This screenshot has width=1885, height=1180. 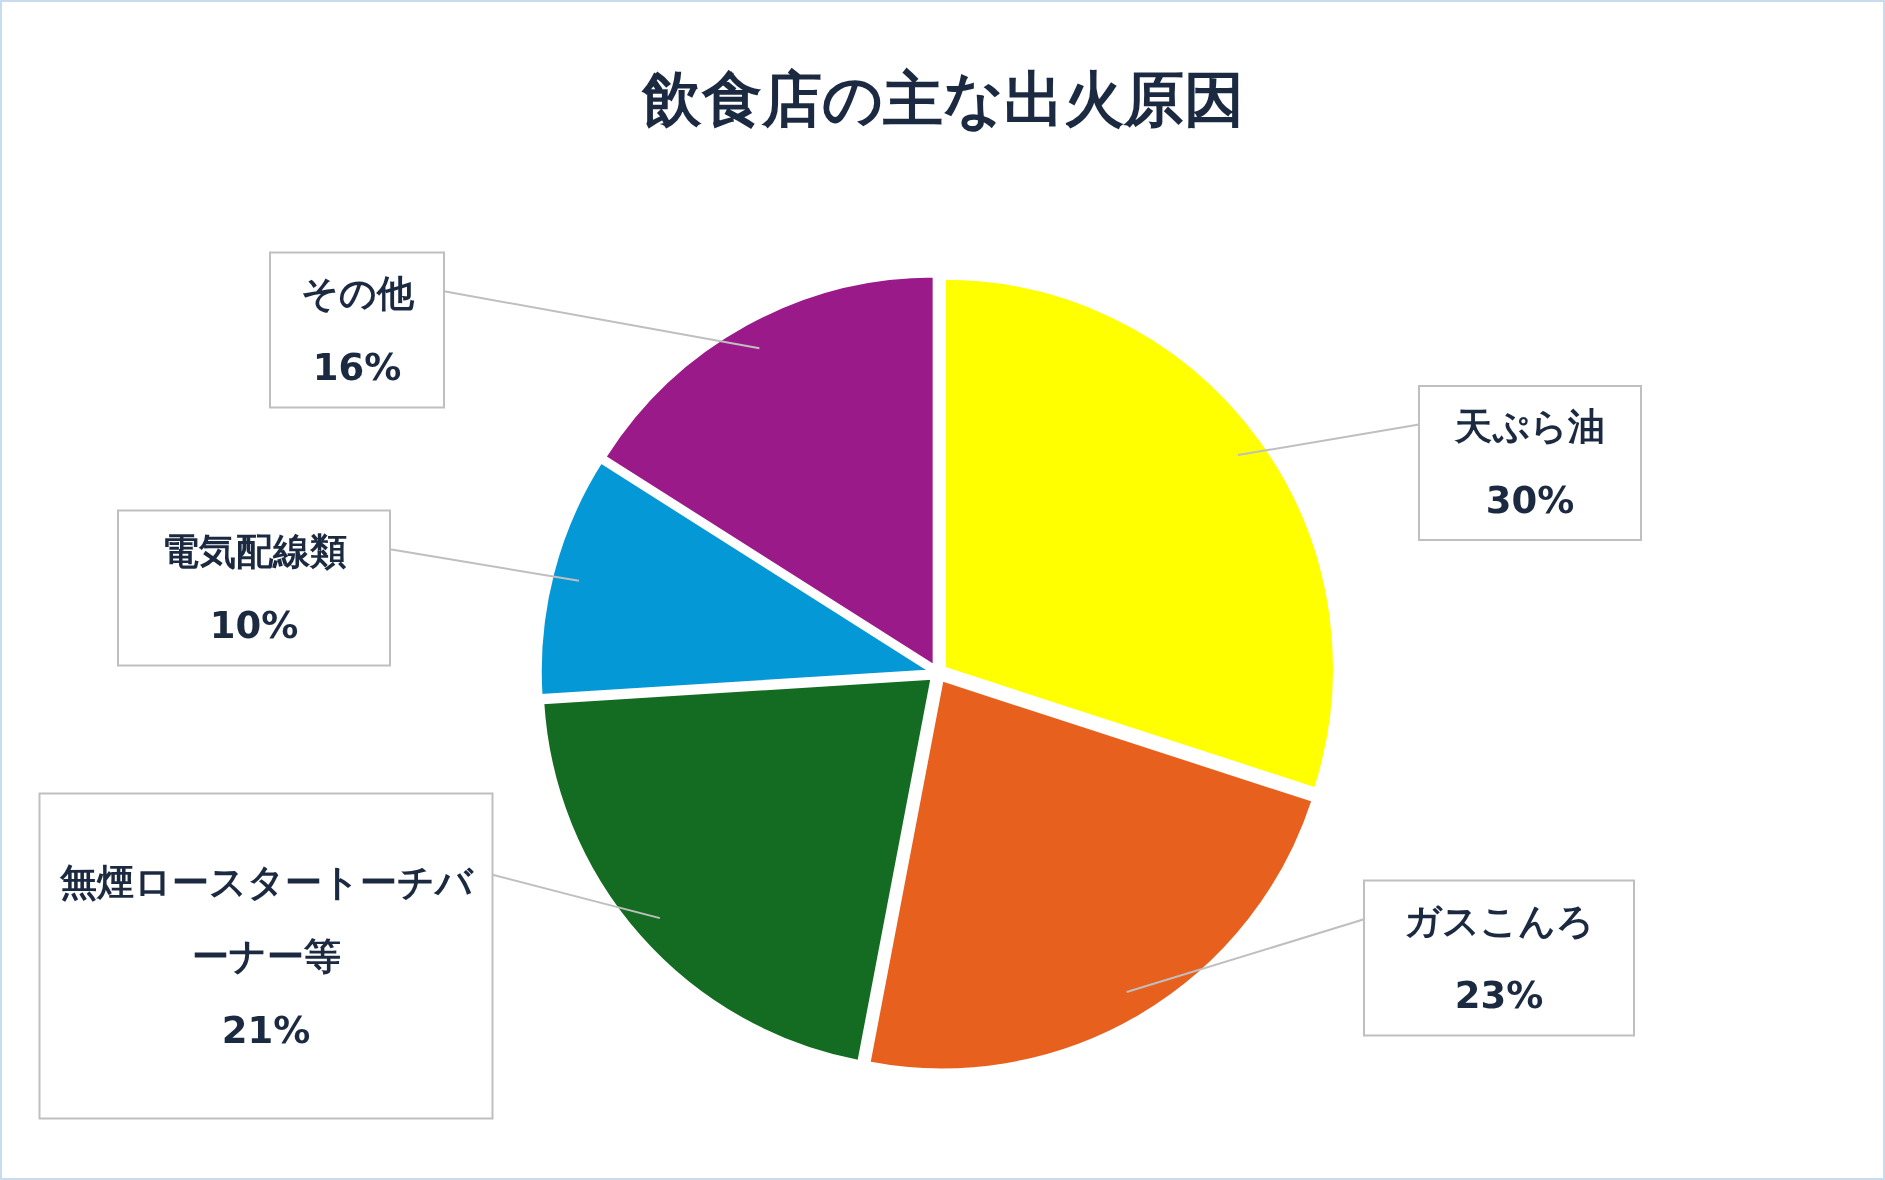 What do you see at coordinates (357, 293) in the screenshot?
I see `slice-label: その他` at bounding box center [357, 293].